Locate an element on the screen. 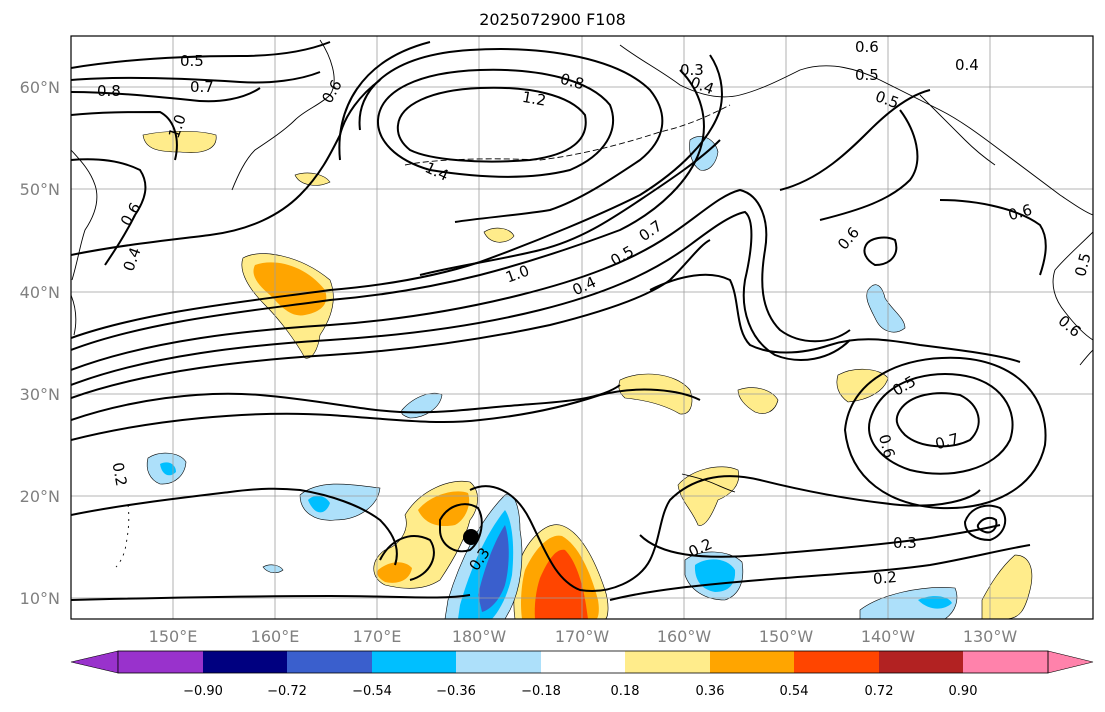  colorbar-tick-label: 0.90 is located at coordinates (963, 691).